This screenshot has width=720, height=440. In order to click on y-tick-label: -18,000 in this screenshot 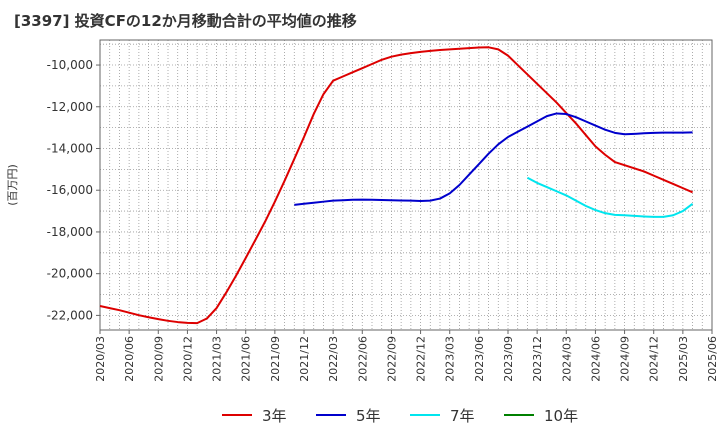, I will do `click(70, 232)`.